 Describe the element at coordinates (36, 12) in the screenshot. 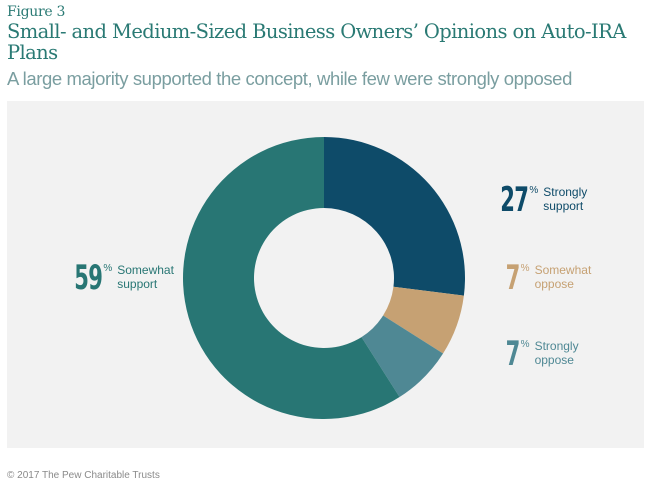

I see `figure-label: Figure 3` at that location.